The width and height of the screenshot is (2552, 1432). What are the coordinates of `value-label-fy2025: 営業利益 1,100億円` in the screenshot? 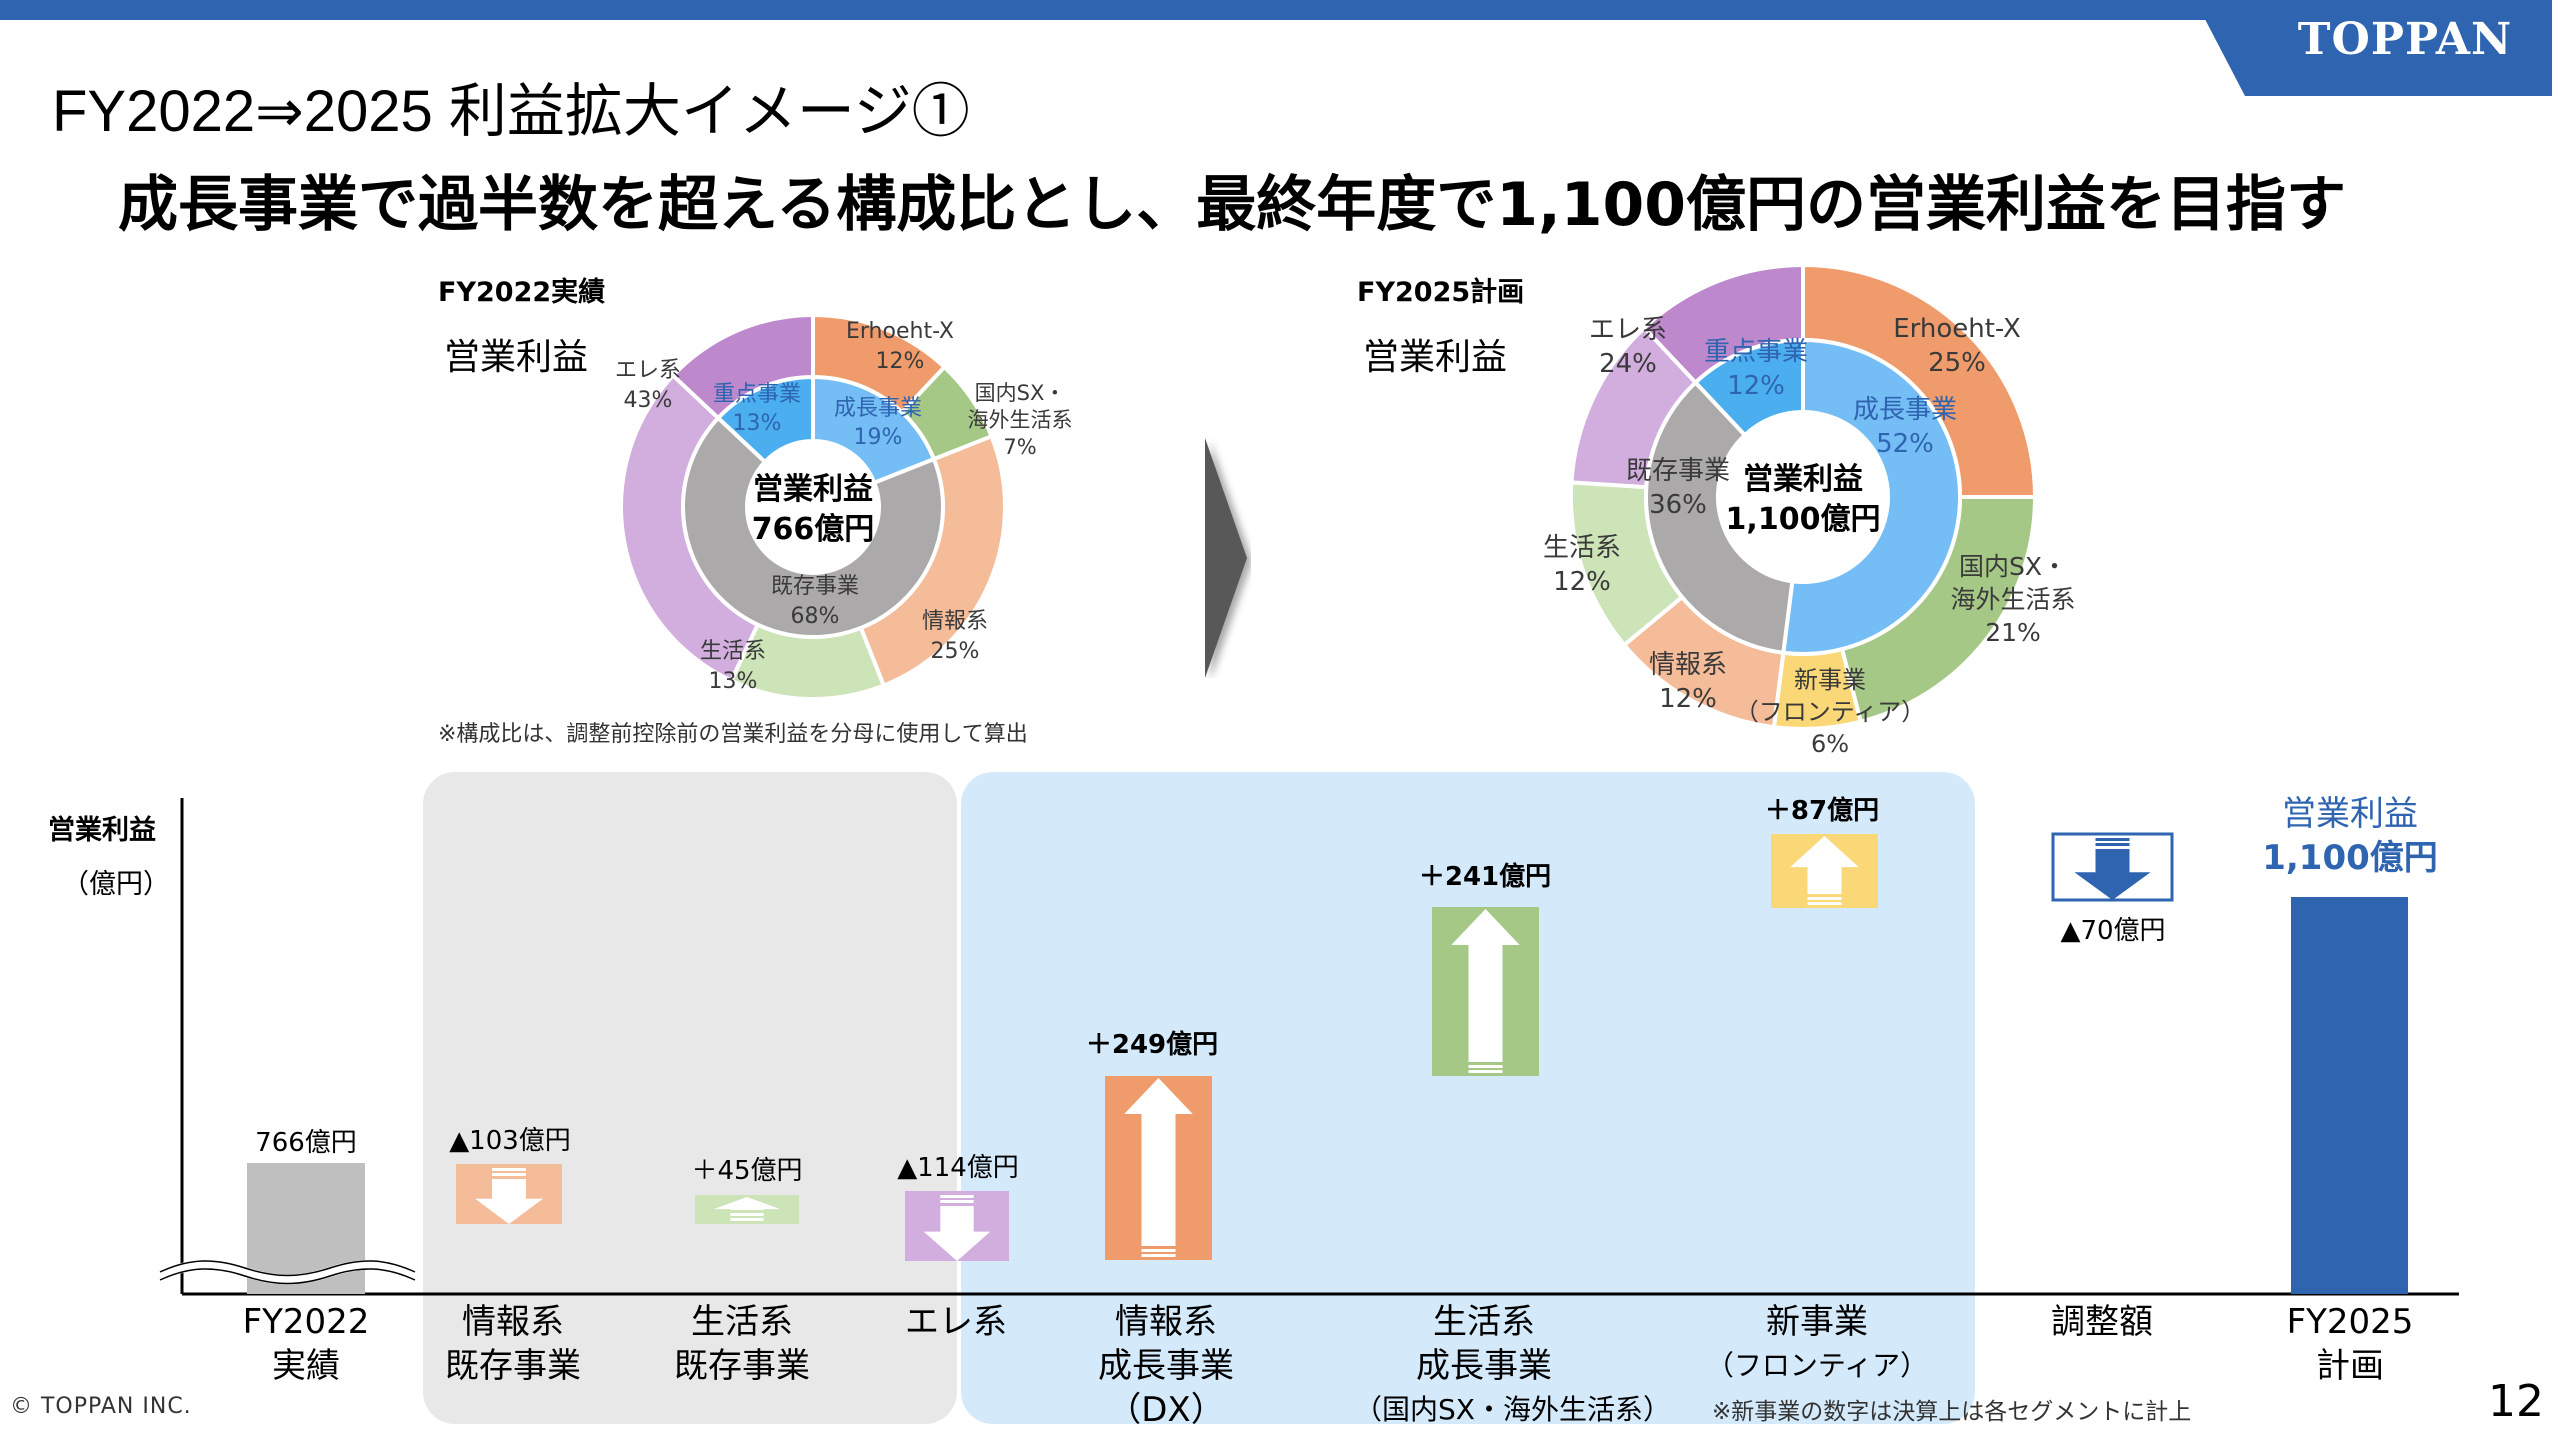 It's located at (2350, 836).